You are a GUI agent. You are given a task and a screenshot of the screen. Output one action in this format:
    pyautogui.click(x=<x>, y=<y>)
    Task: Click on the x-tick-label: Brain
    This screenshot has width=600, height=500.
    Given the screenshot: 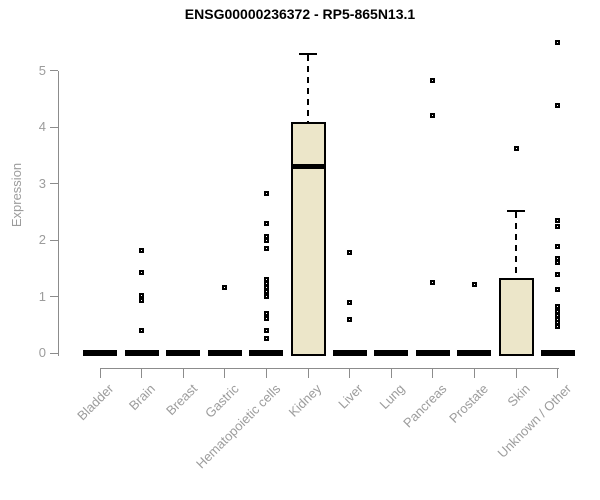 What is the action you would take?
    pyautogui.click(x=142, y=397)
    